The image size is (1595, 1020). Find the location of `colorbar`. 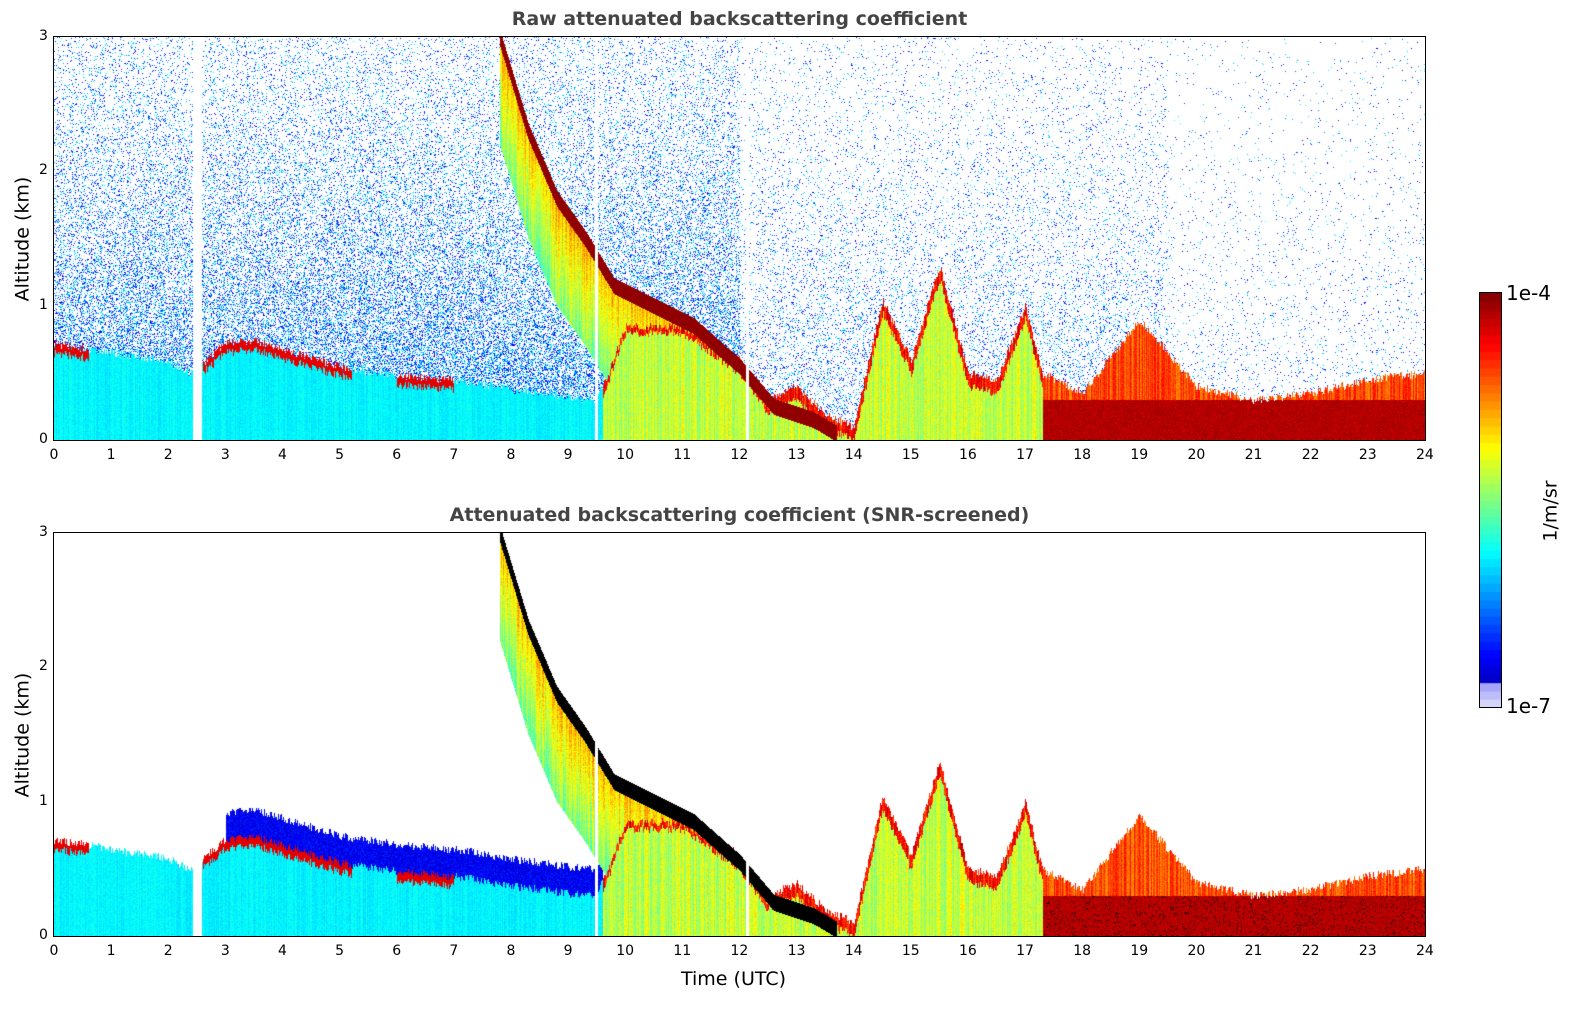

colorbar is located at coordinates (1490, 500).